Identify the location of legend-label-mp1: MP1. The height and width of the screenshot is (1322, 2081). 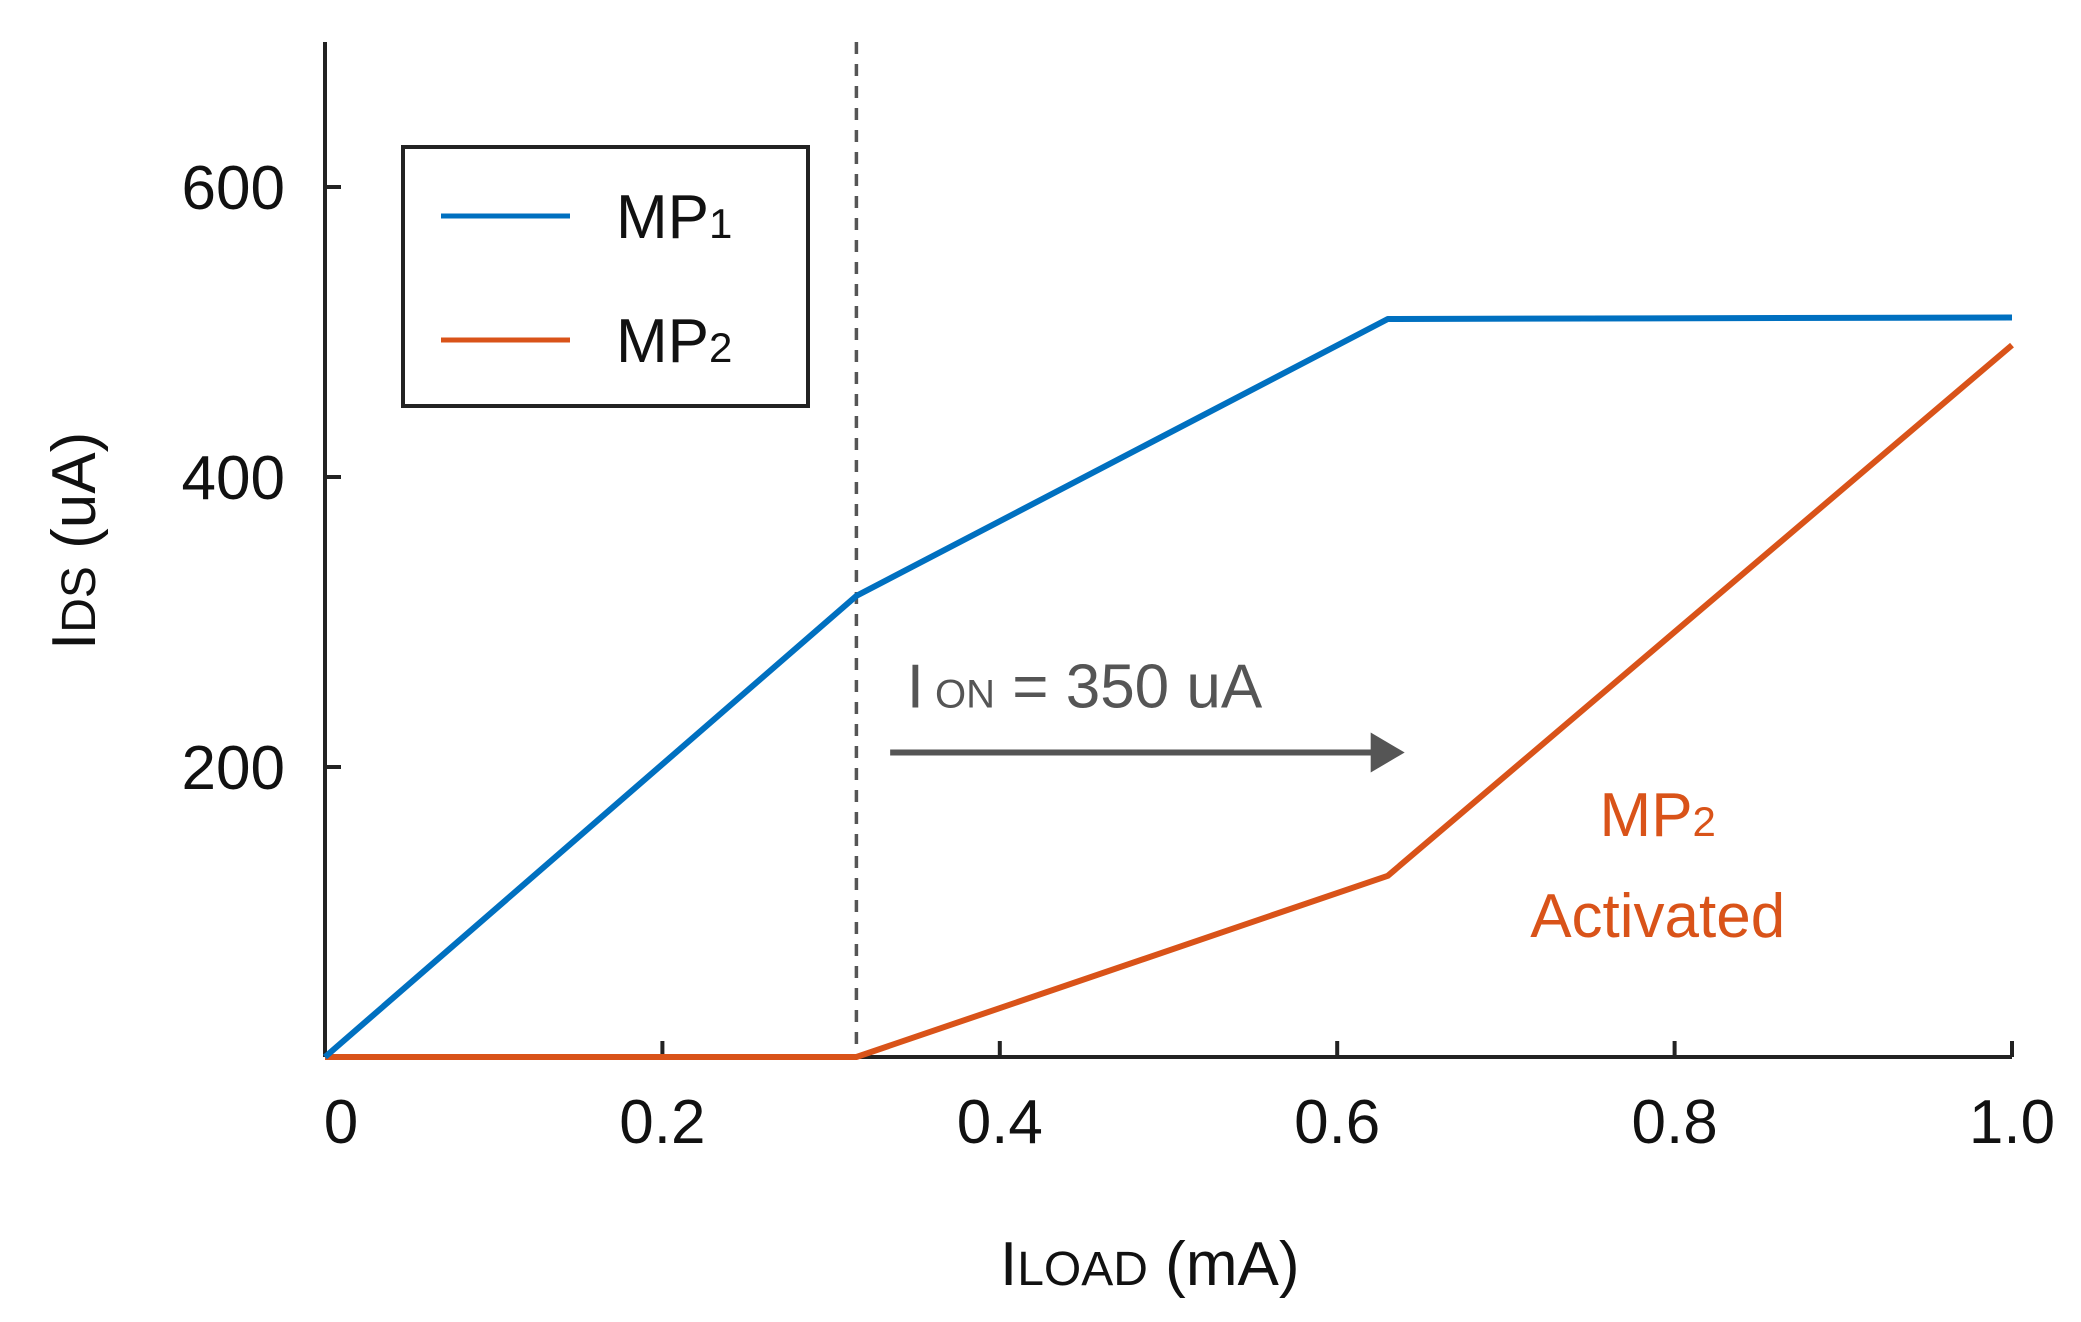
(674, 217).